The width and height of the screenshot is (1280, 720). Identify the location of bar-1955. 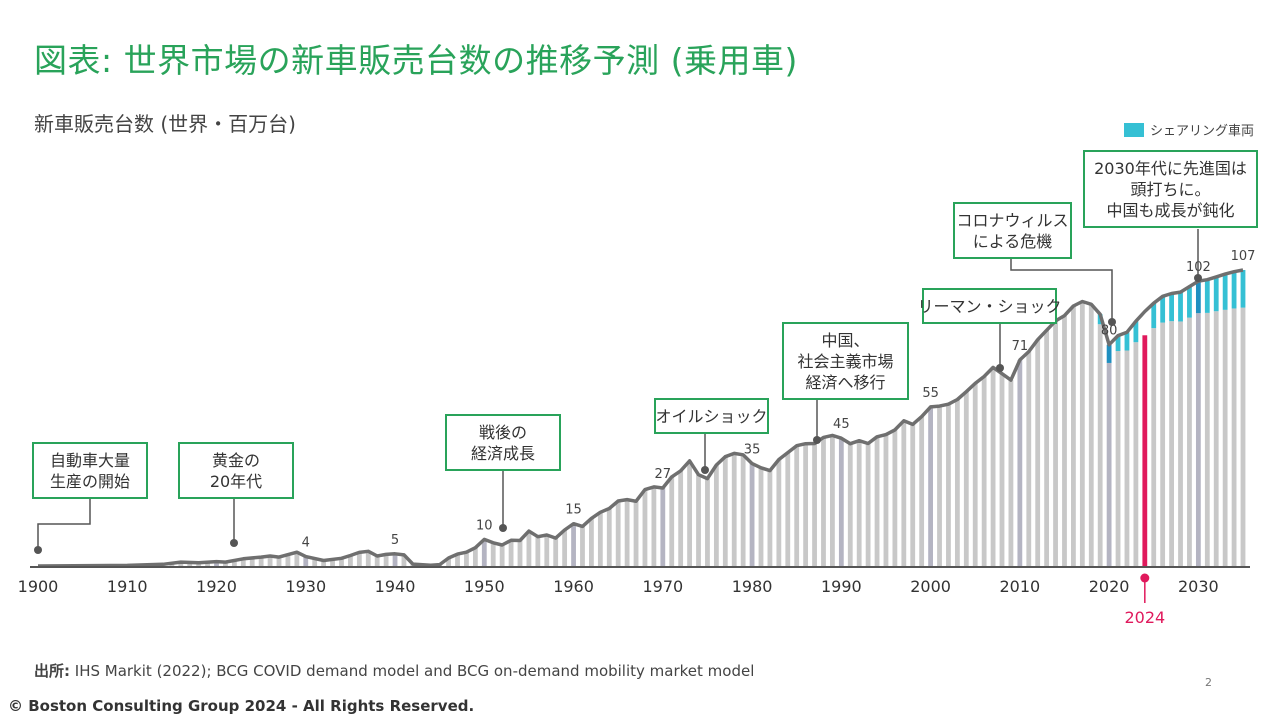
(529, 548).